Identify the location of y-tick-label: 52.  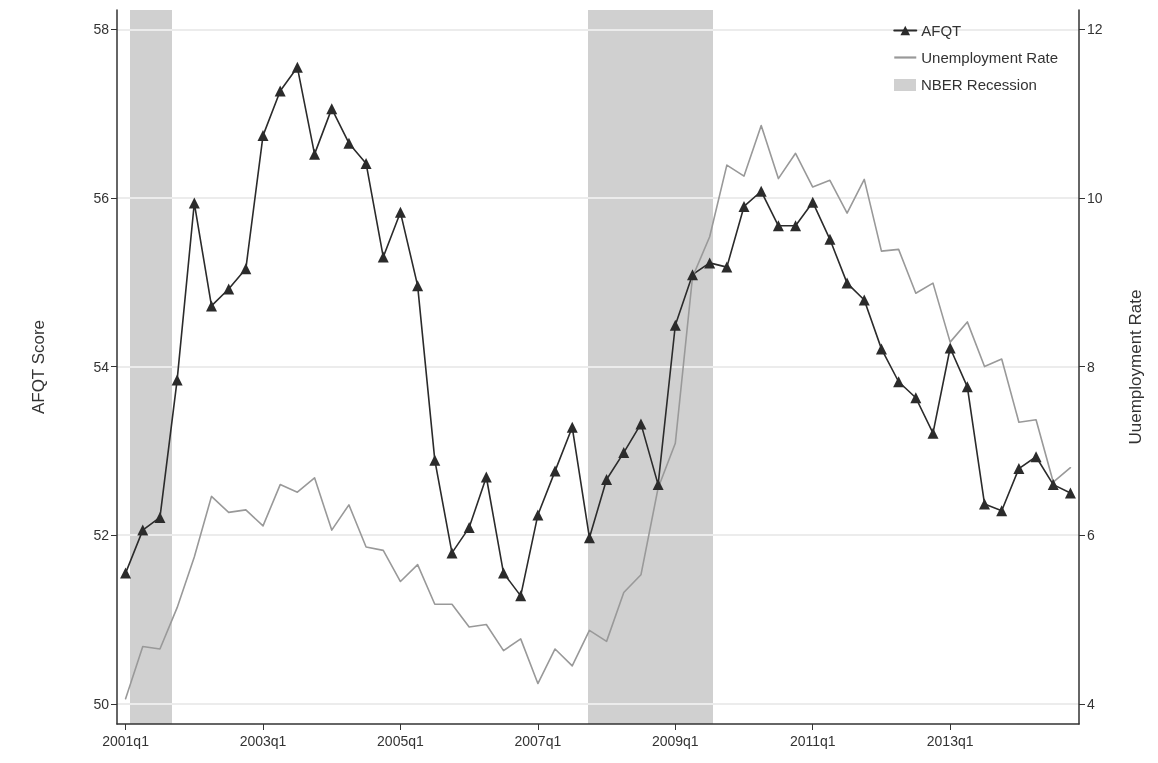
(101, 535).